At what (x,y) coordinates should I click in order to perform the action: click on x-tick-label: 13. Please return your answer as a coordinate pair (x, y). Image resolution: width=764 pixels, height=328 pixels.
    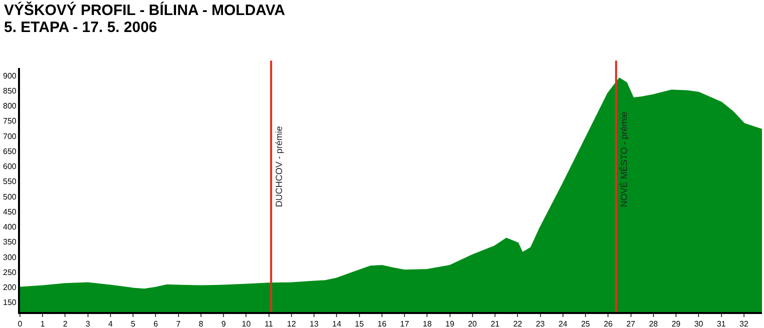
    Looking at the image, I should click on (315, 324).